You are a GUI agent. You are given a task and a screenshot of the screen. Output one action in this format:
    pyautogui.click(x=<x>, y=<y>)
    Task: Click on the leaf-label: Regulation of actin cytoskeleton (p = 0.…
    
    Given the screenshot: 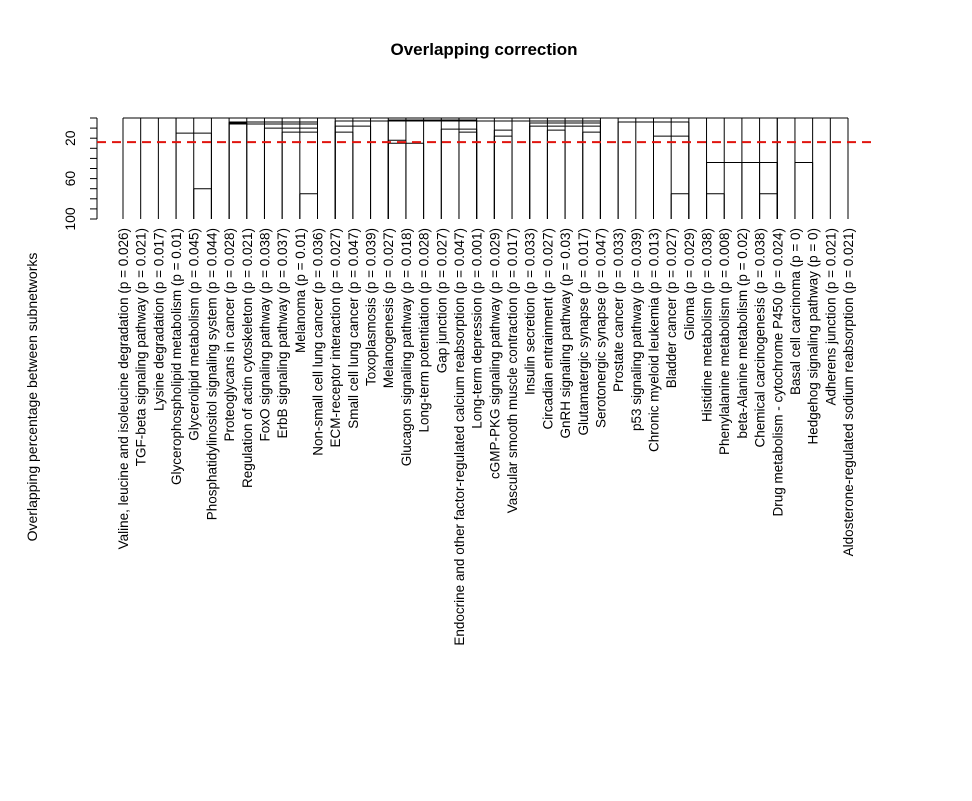 What is the action you would take?
    pyautogui.click(x=247, y=358)
    